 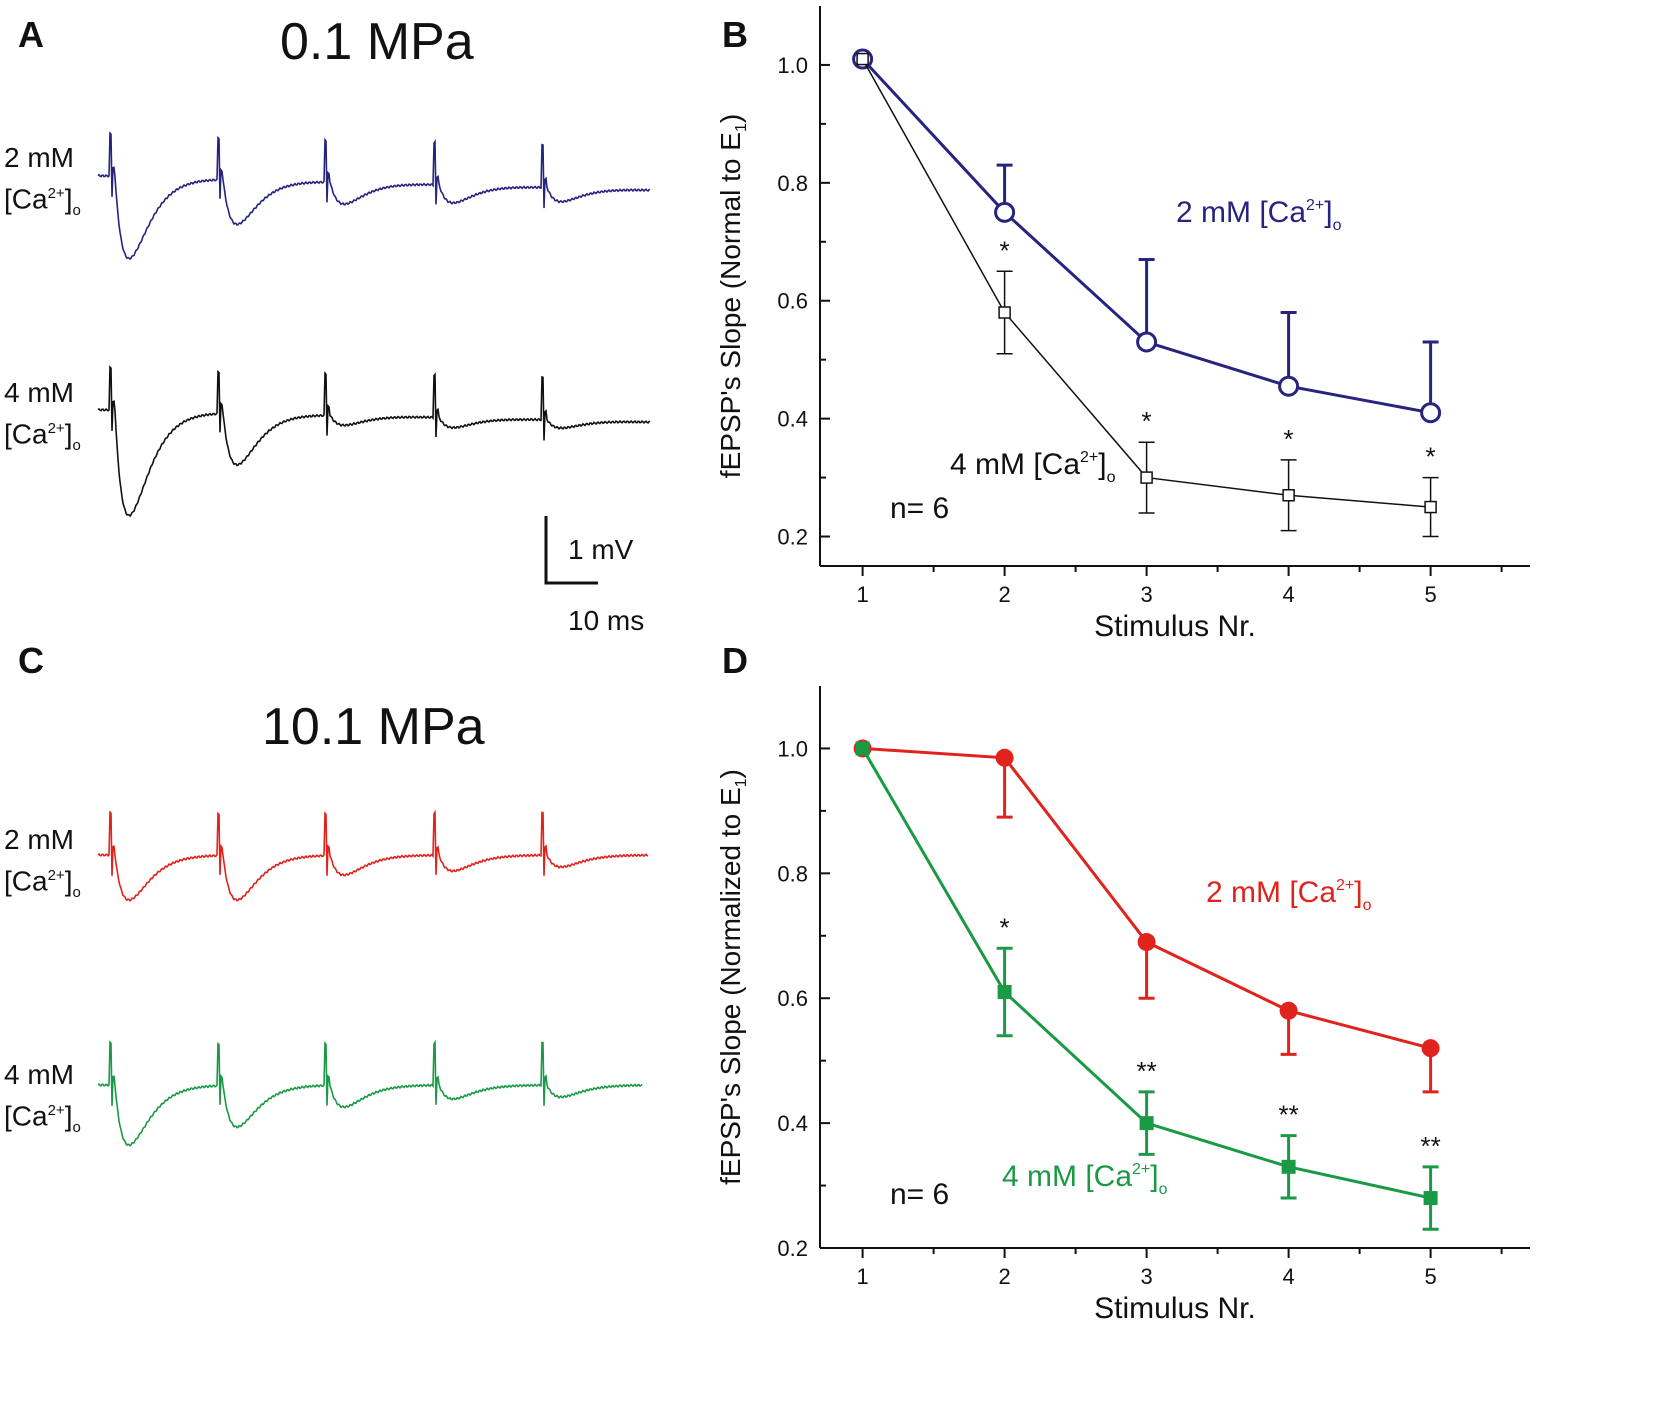 What do you see at coordinates (374, 196) in the screenshot?
I see `trace-a-2mm` at bounding box center [374, 196].